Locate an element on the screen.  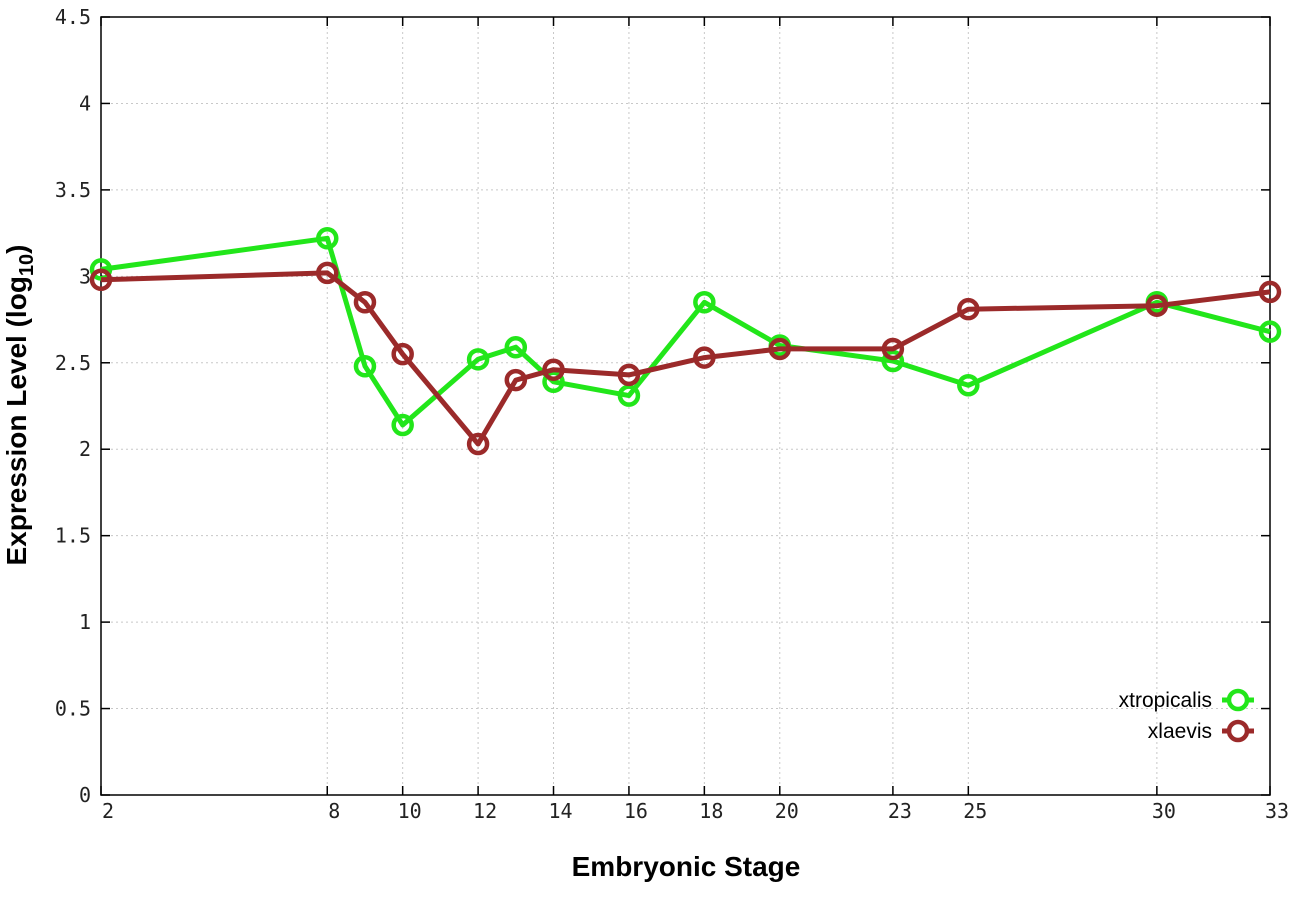
x-tick-label: 20 is located at coordinates (787, 811).